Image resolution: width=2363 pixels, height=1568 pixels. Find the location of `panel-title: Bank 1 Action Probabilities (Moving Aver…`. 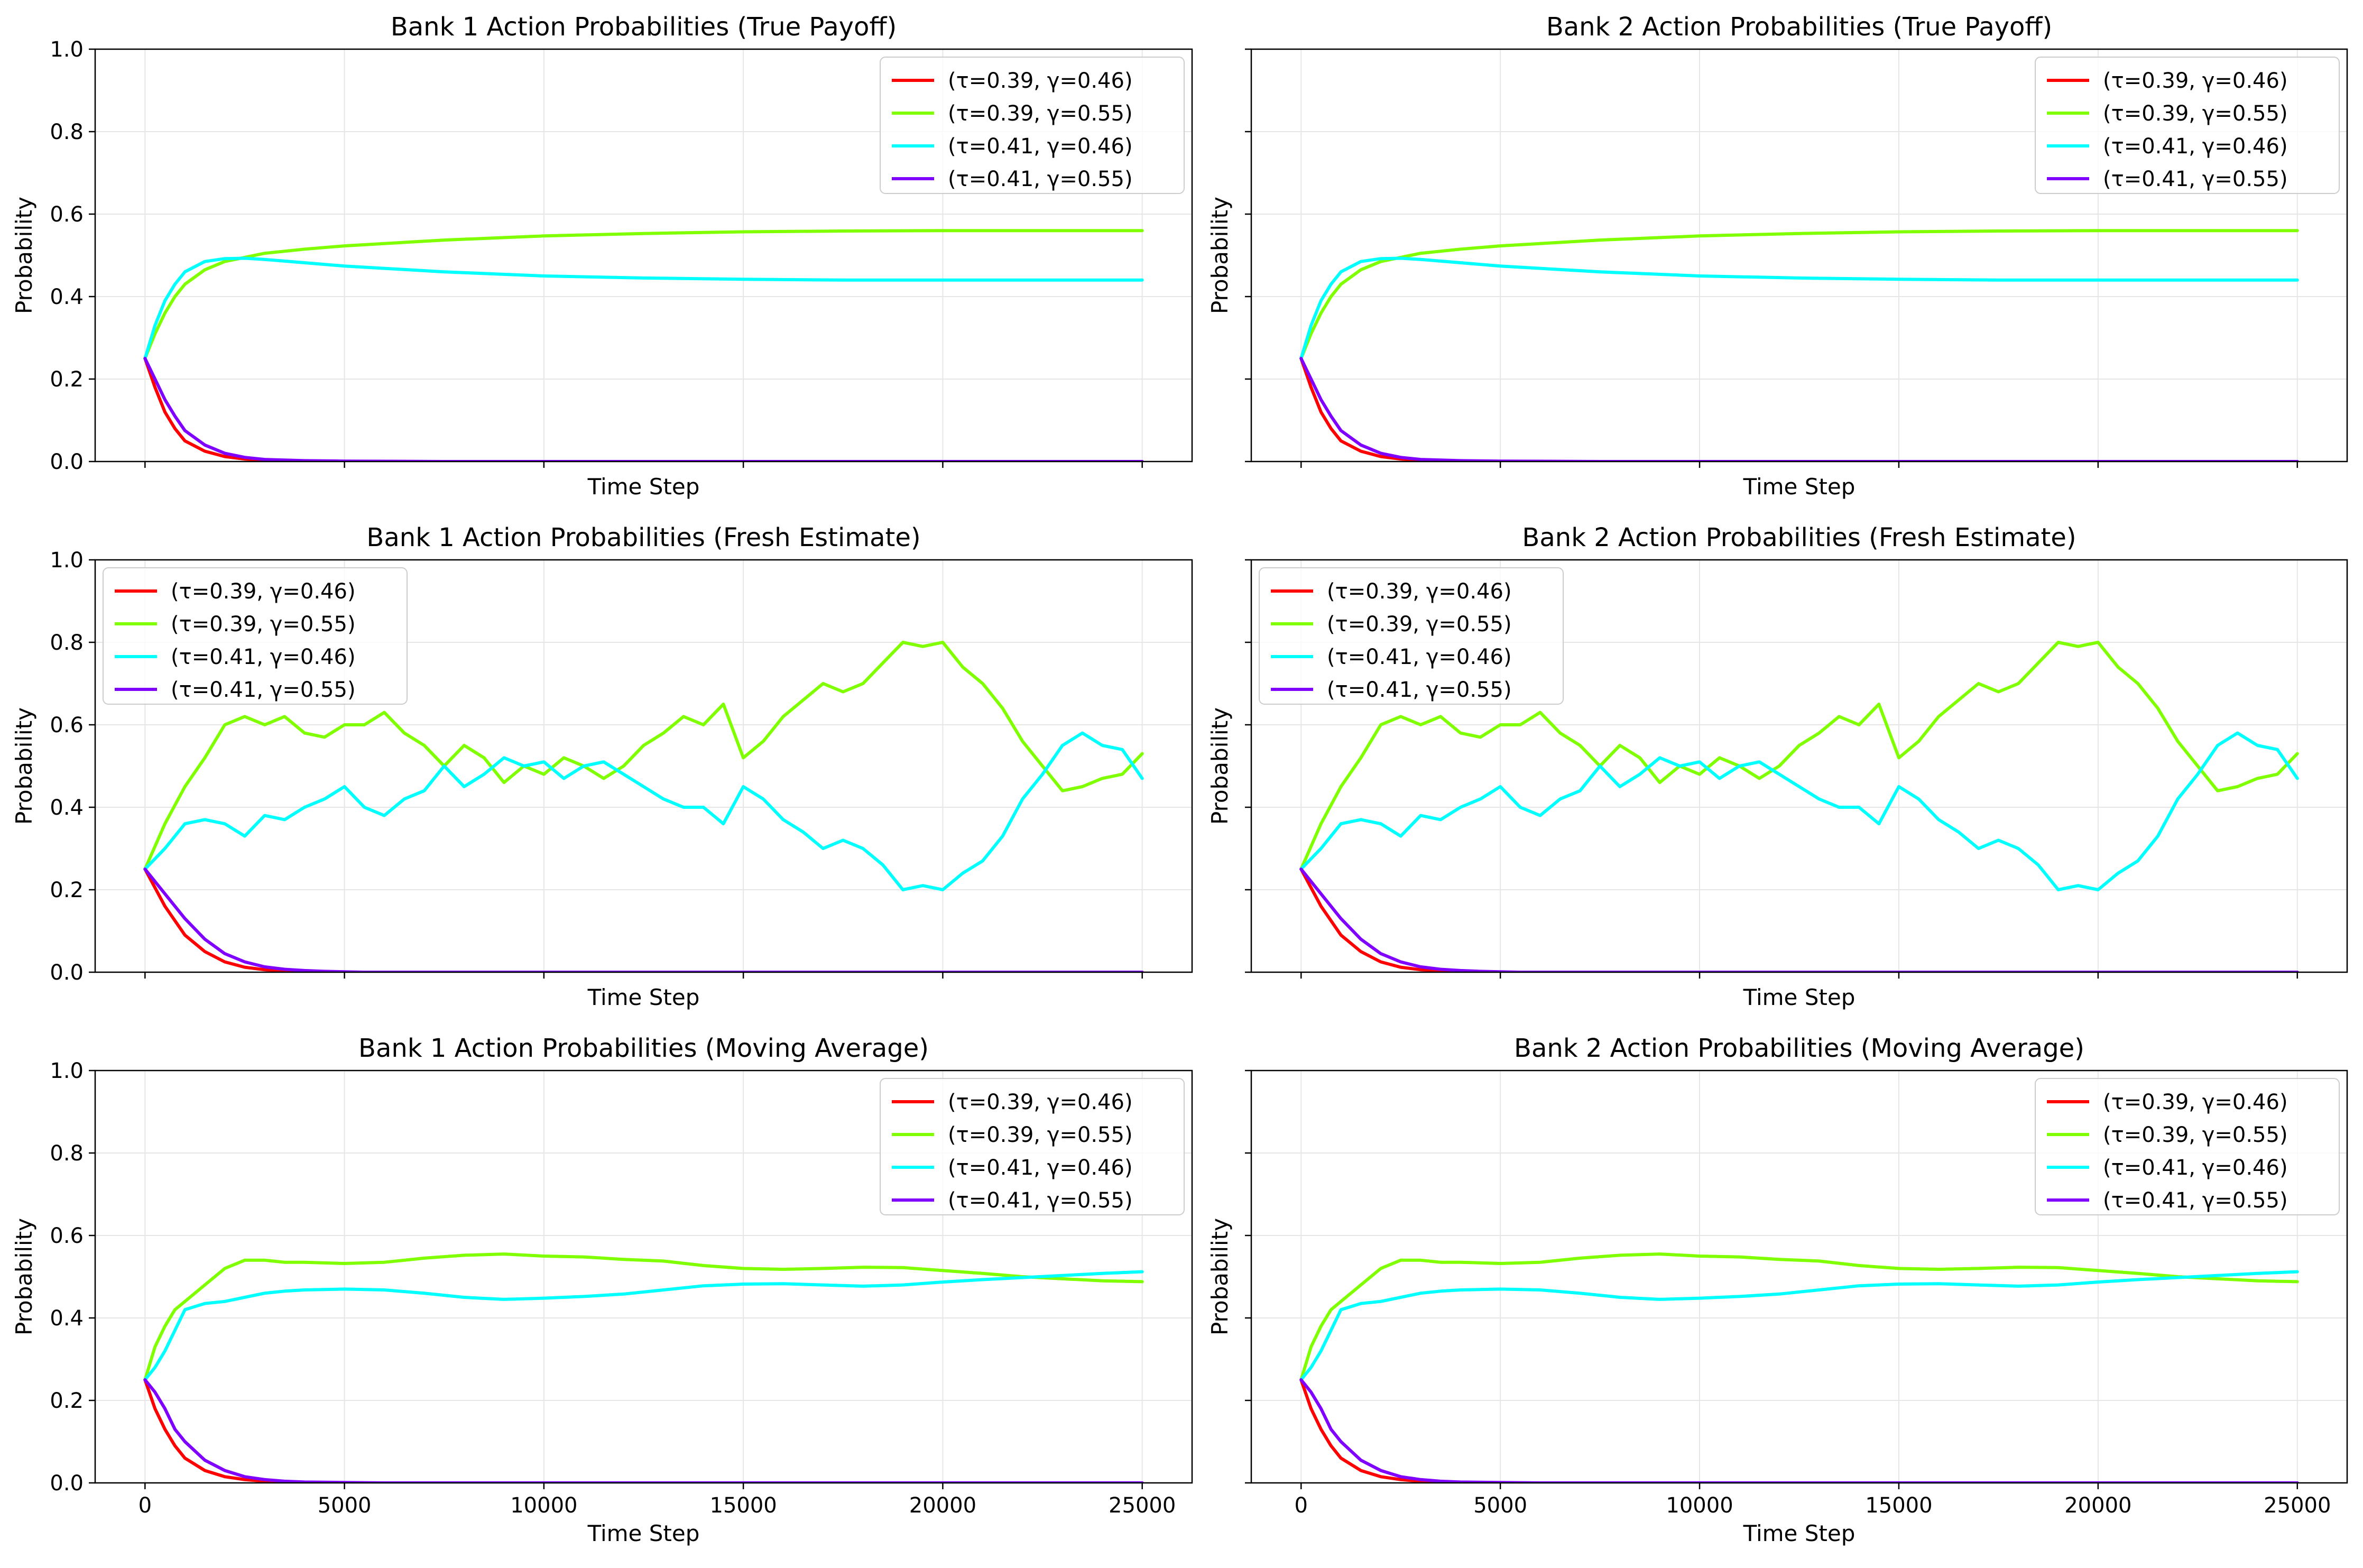

panel-title: Bank 1 Action Probabilities (Moving Aver… is located at coordinates (643, 1048).